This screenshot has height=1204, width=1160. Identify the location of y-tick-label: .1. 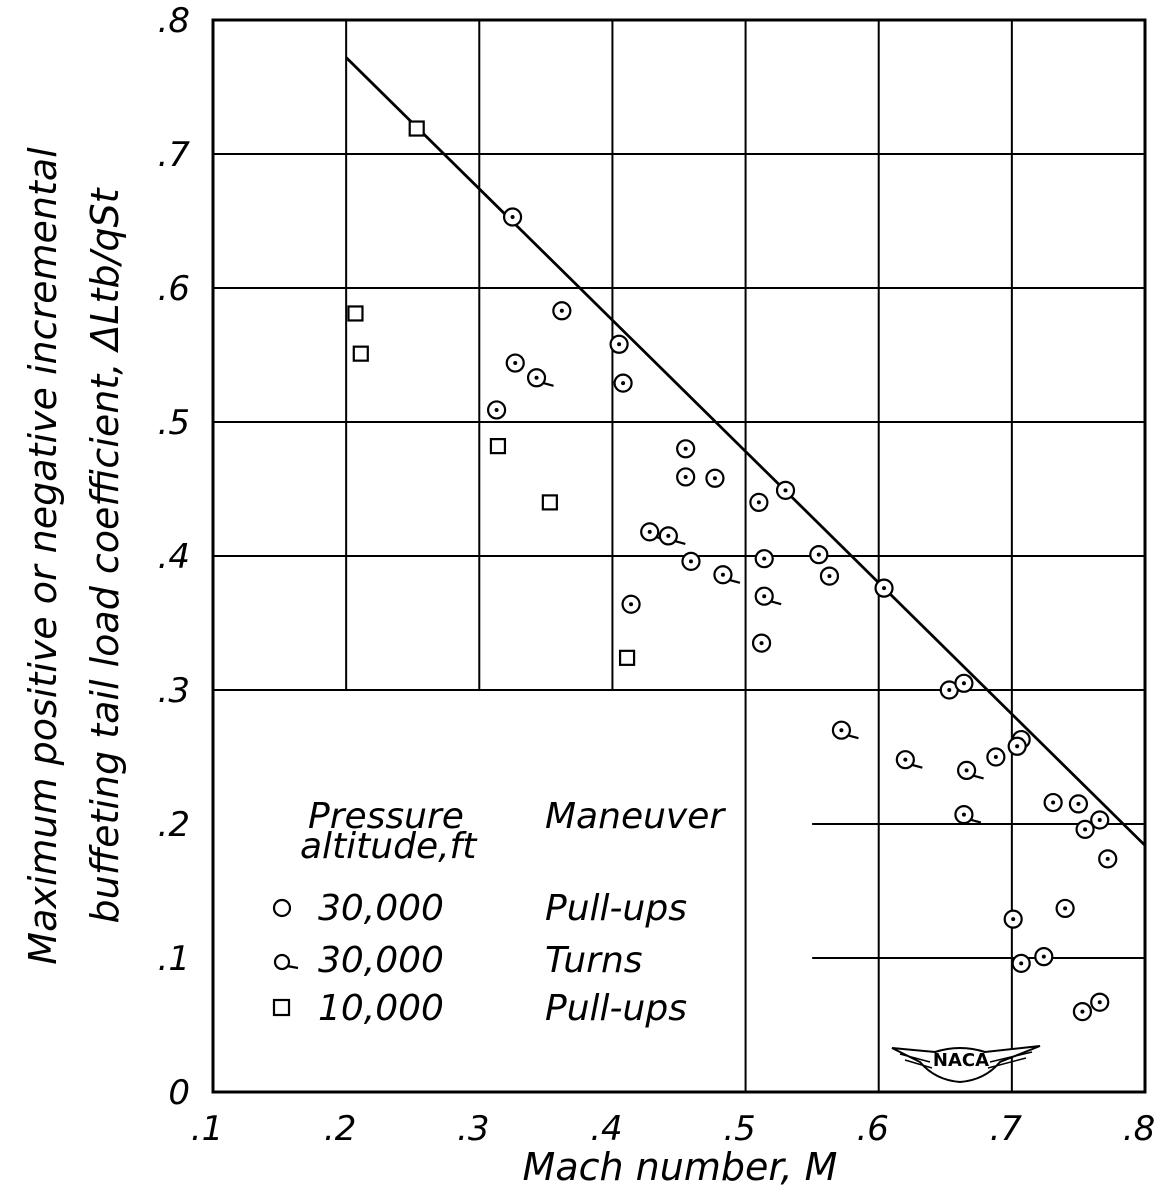
(174, 959).